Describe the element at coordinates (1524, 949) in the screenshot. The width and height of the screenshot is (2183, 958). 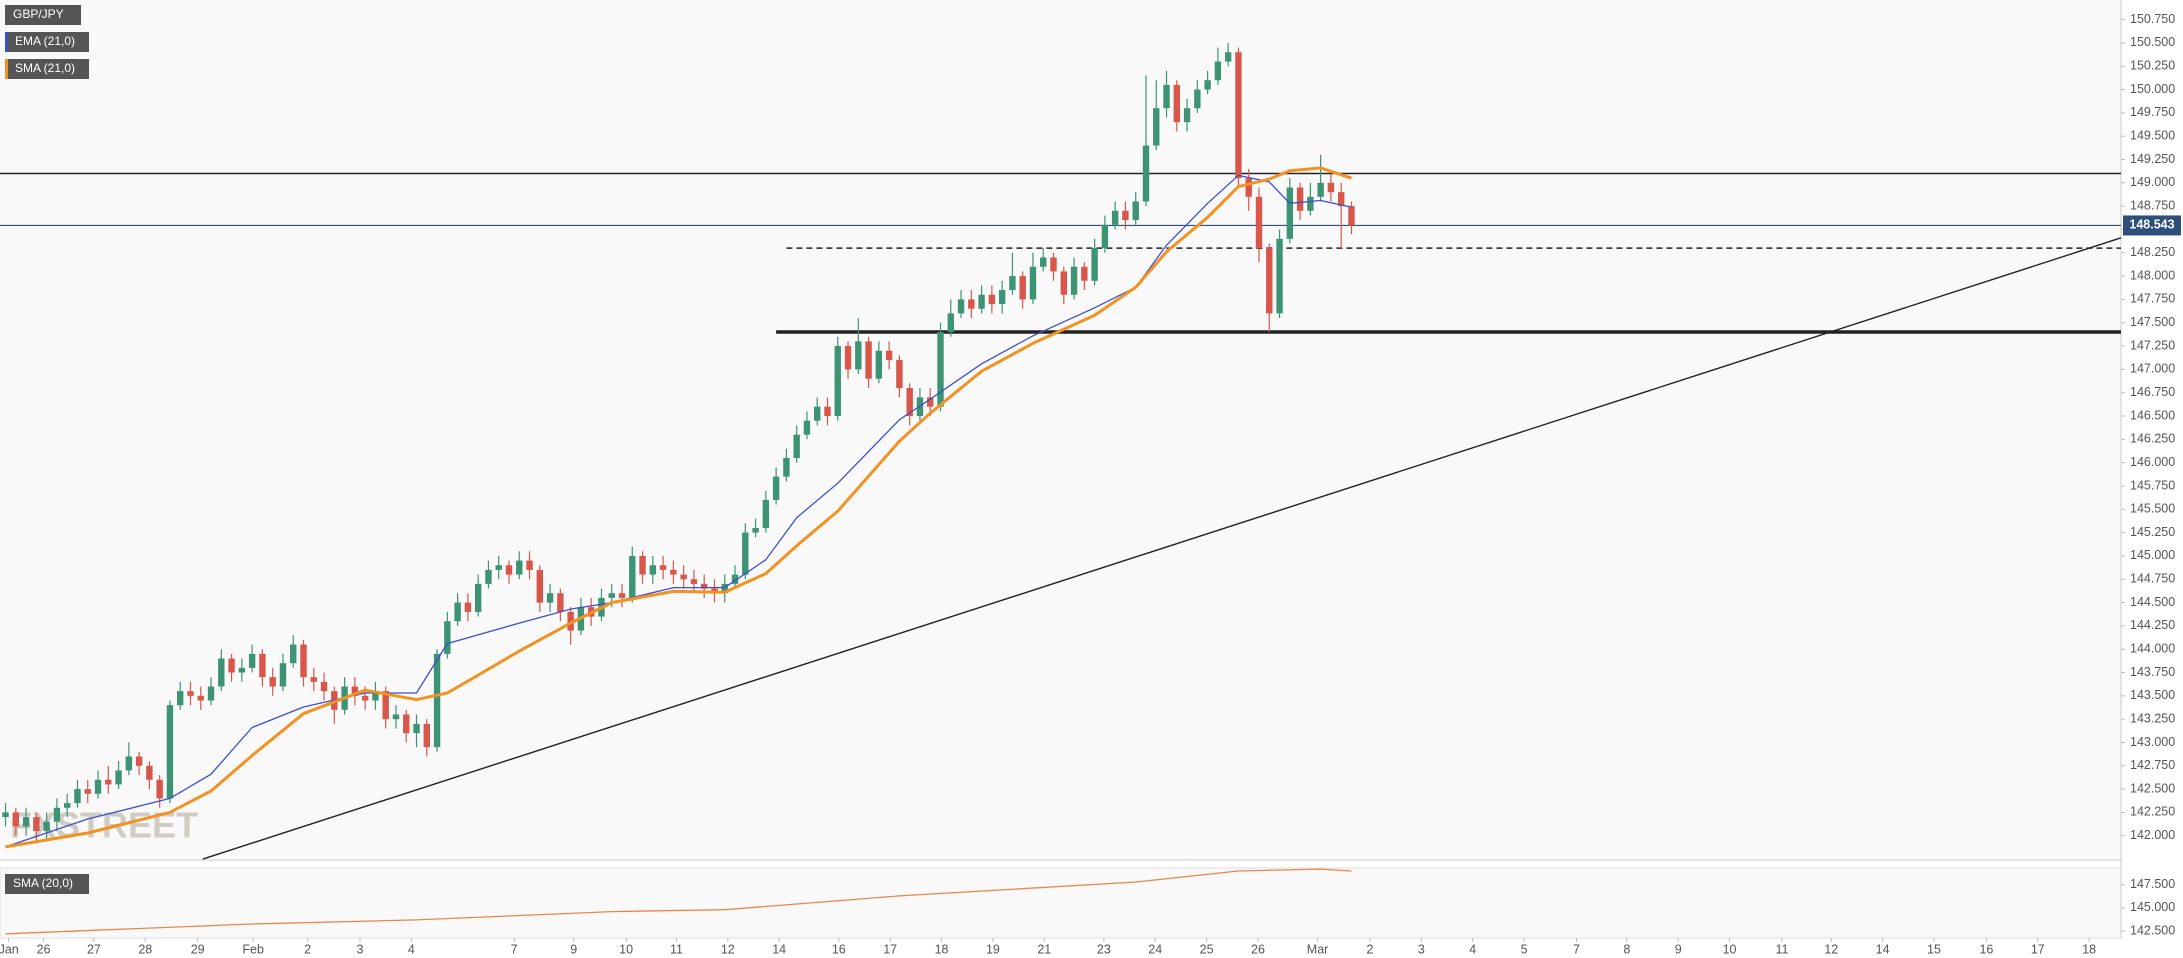
I see `x-tick-label: 5` at that location.